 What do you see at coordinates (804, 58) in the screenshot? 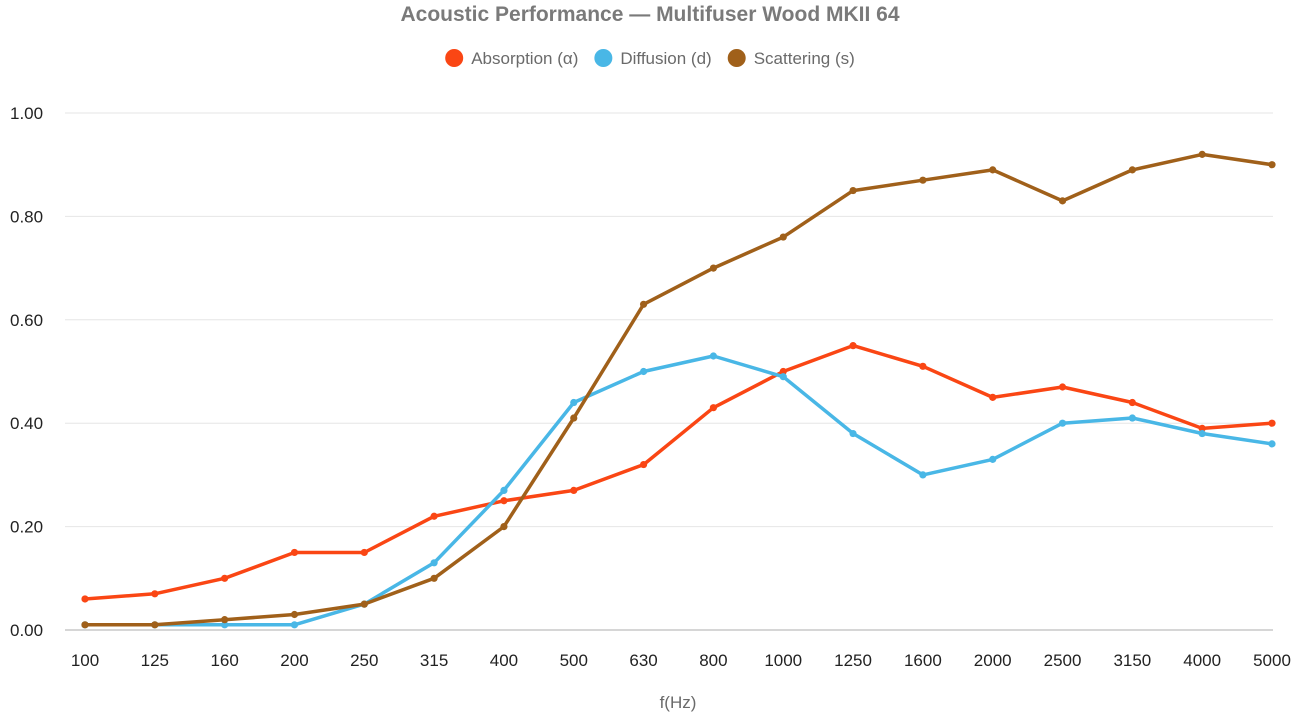
I see `legend-label: Scattering (s)` at bounding box center [804, 58].